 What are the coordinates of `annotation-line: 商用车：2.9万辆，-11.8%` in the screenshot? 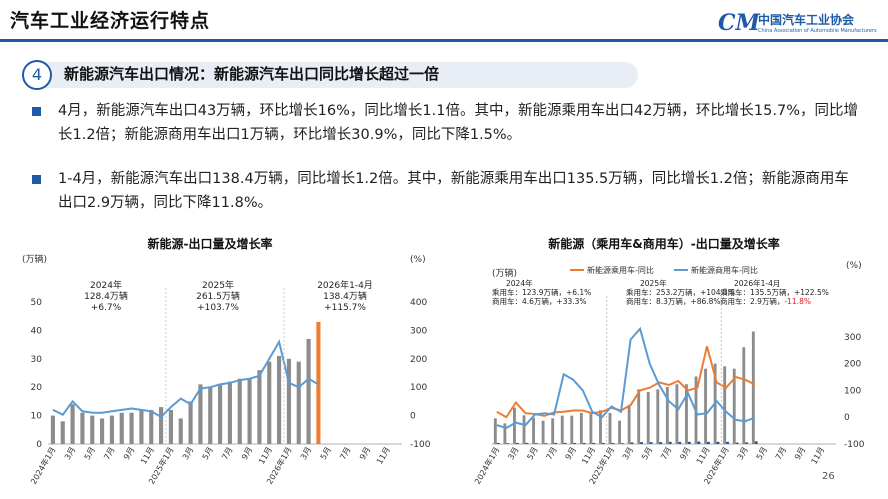 It's located at (765, 301).